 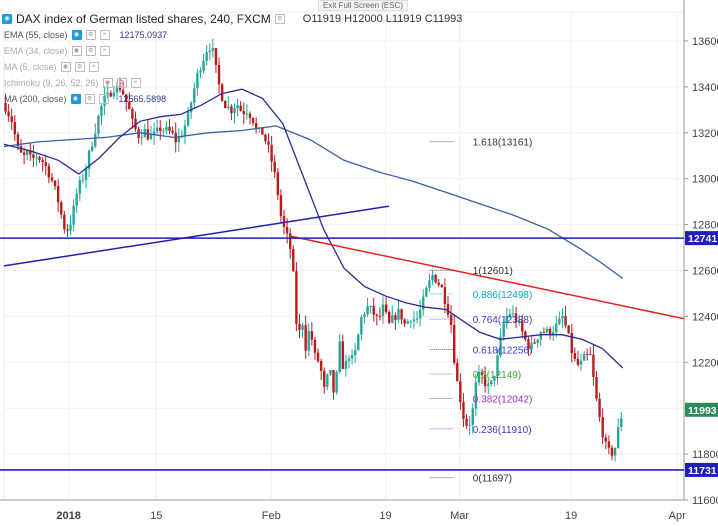 What do you see at coordinates (503, 295) in the screenshot?
I see `fib-label: 0.886(12498)` at bounding box center [503, 295].